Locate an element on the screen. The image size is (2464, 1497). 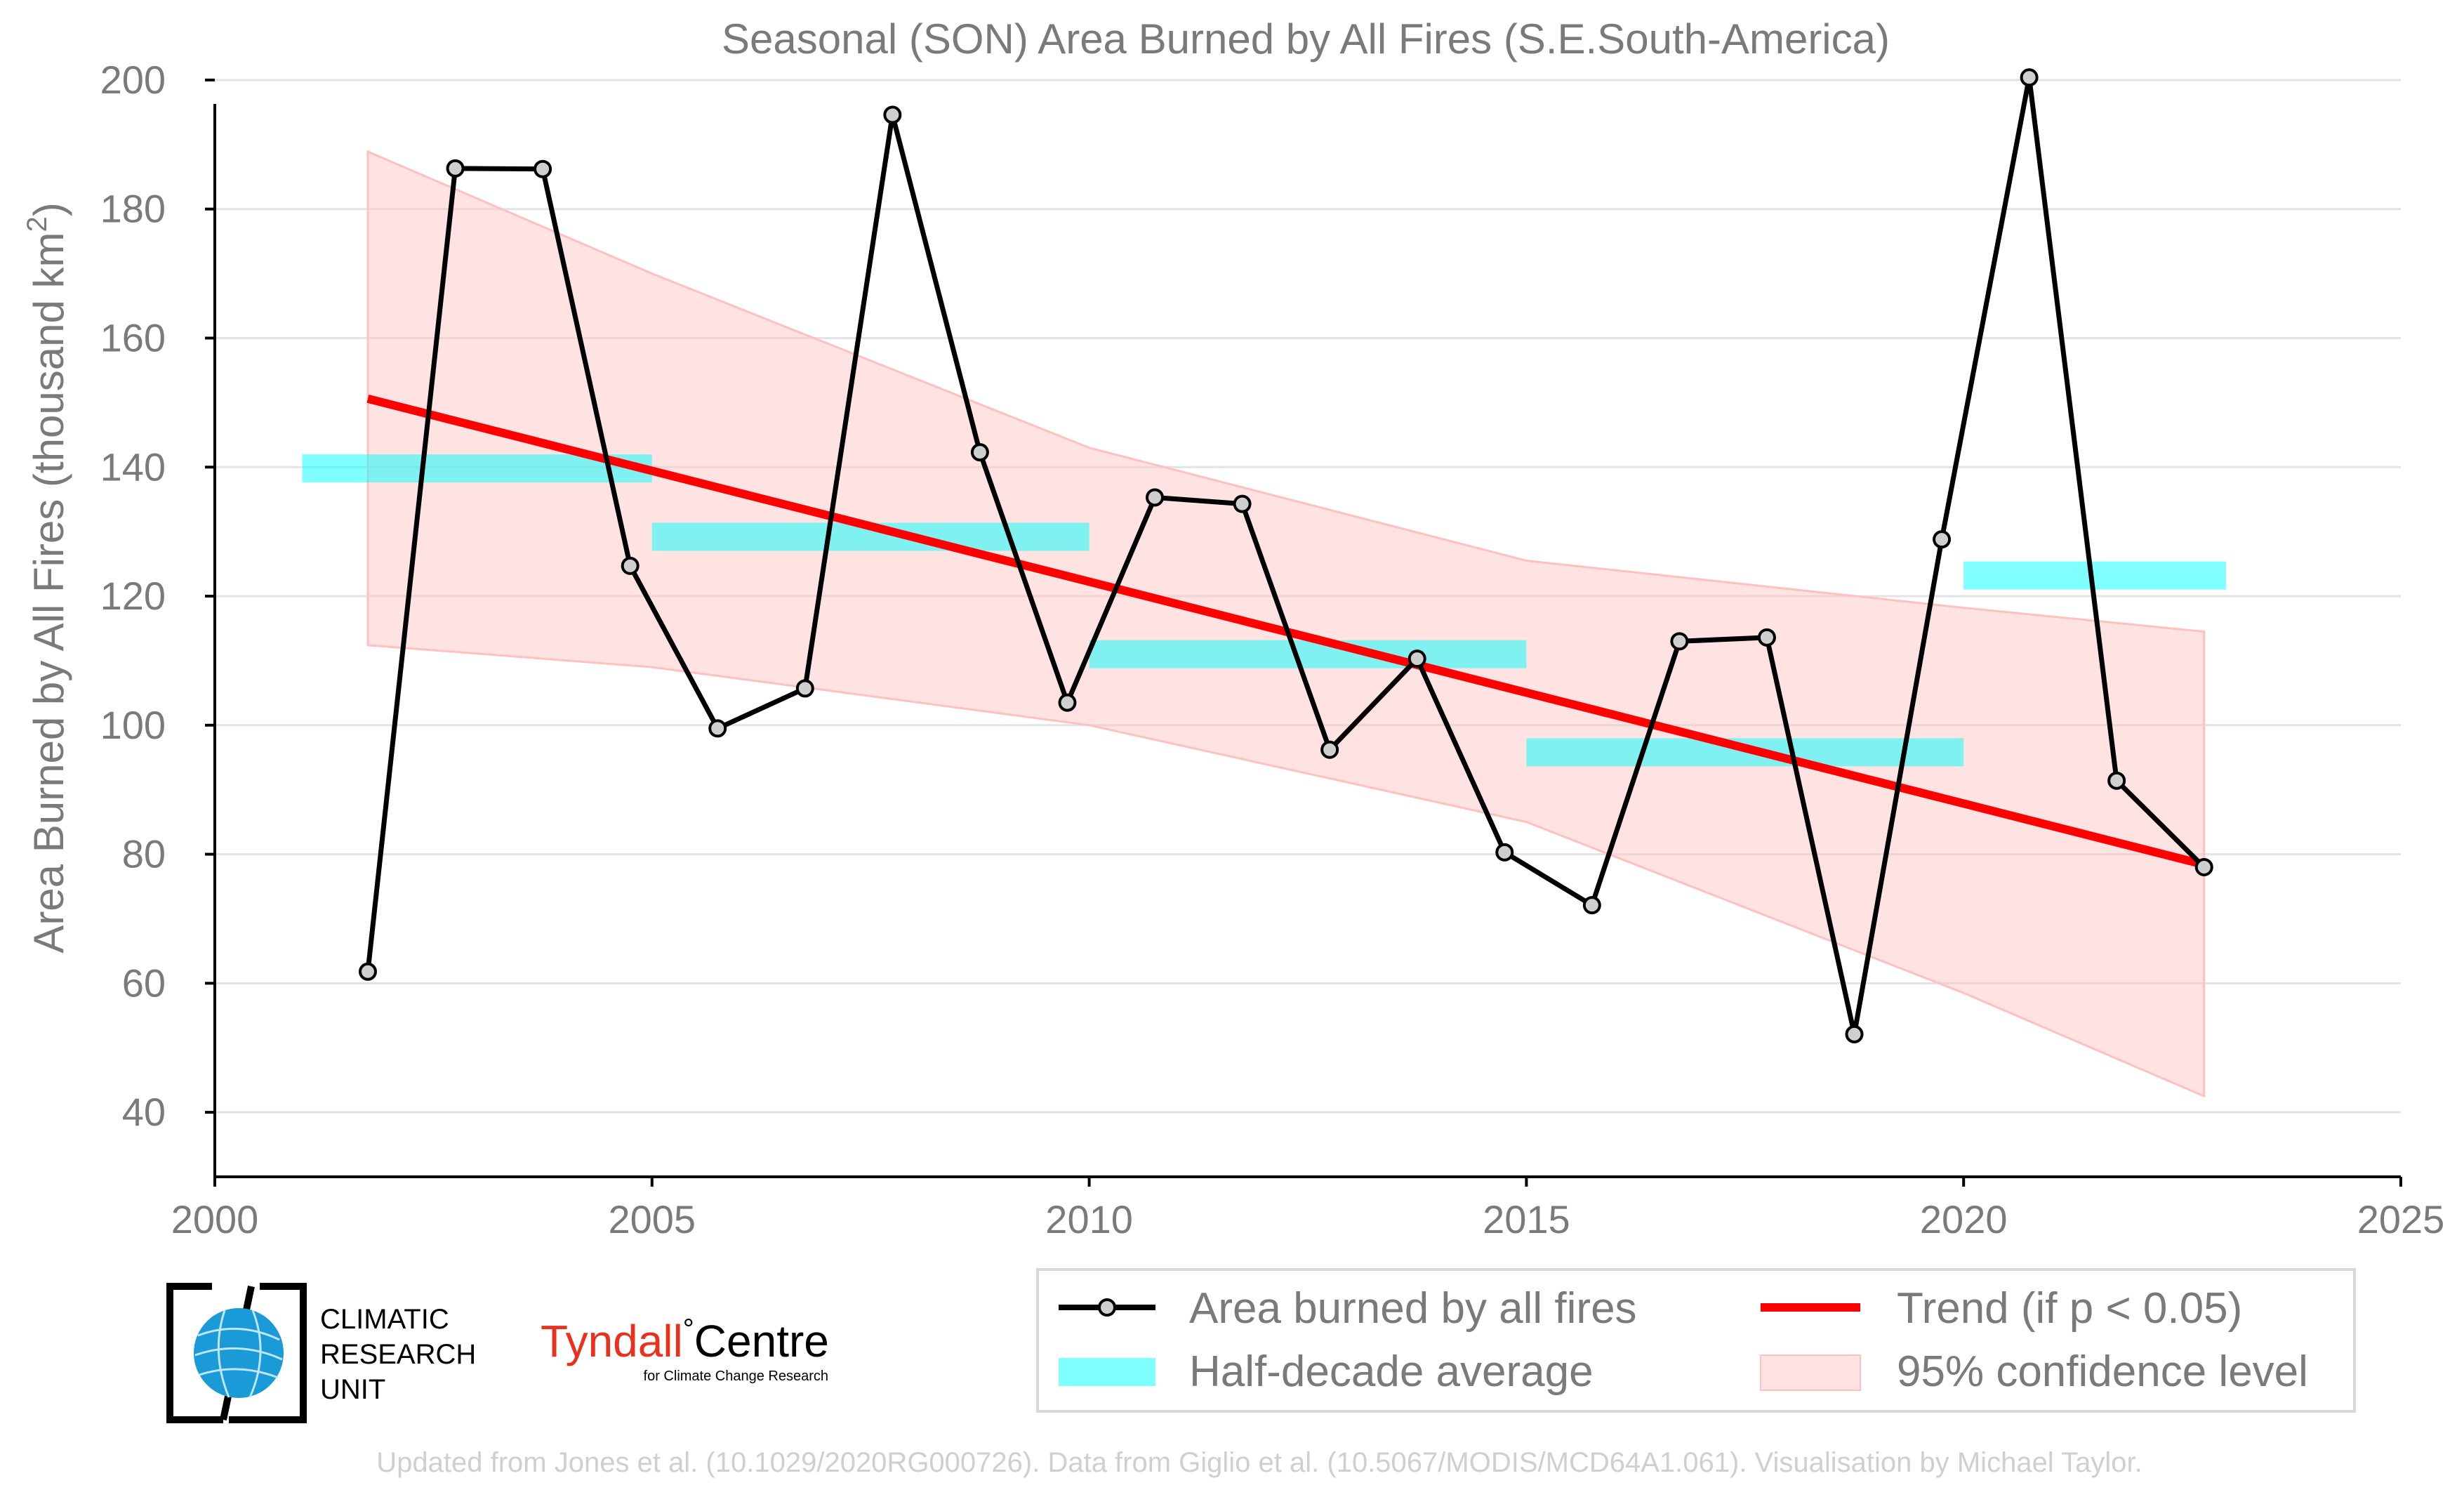
legend-label-half-decade: Half-decade average is located at coordinates (1392, 1371).